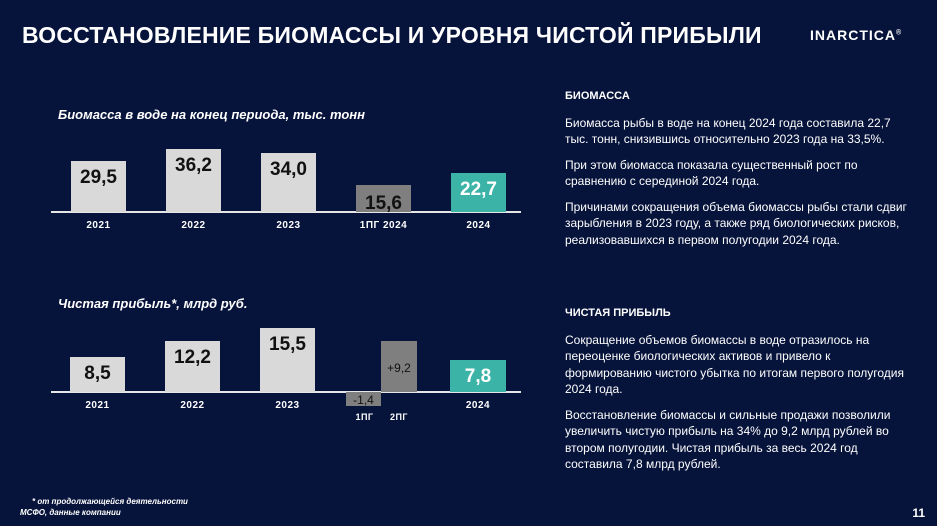 The height and width of the screenshot is (526, 937). I want to click on biomass-heading: БИОМАССА, so click(597, 96).